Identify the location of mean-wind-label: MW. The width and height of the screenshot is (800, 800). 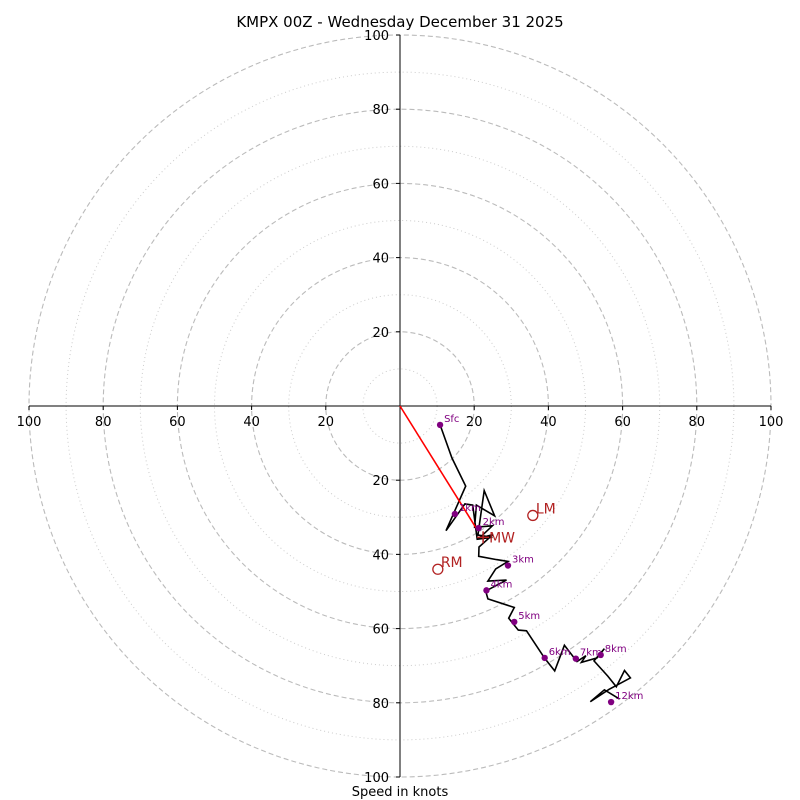
(502, 538).